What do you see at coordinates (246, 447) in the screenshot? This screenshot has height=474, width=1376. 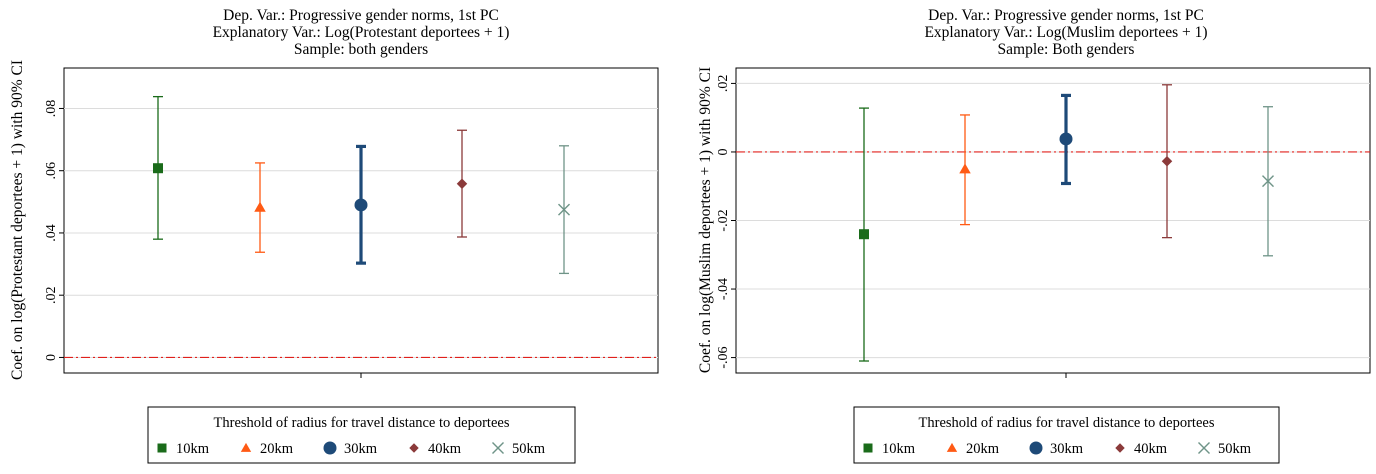 I see `left-legend-key-20km` at bounding box center [246, 447].